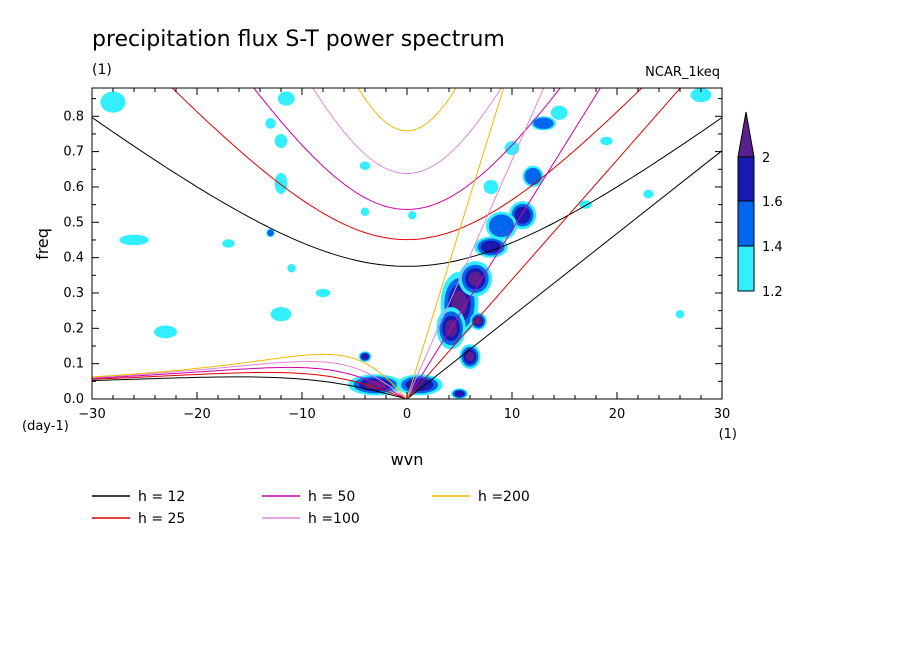 Image resolution: width=904 pixels, height=654 pixels. I want to click on dispersion-er-h50, so click(250, 382).